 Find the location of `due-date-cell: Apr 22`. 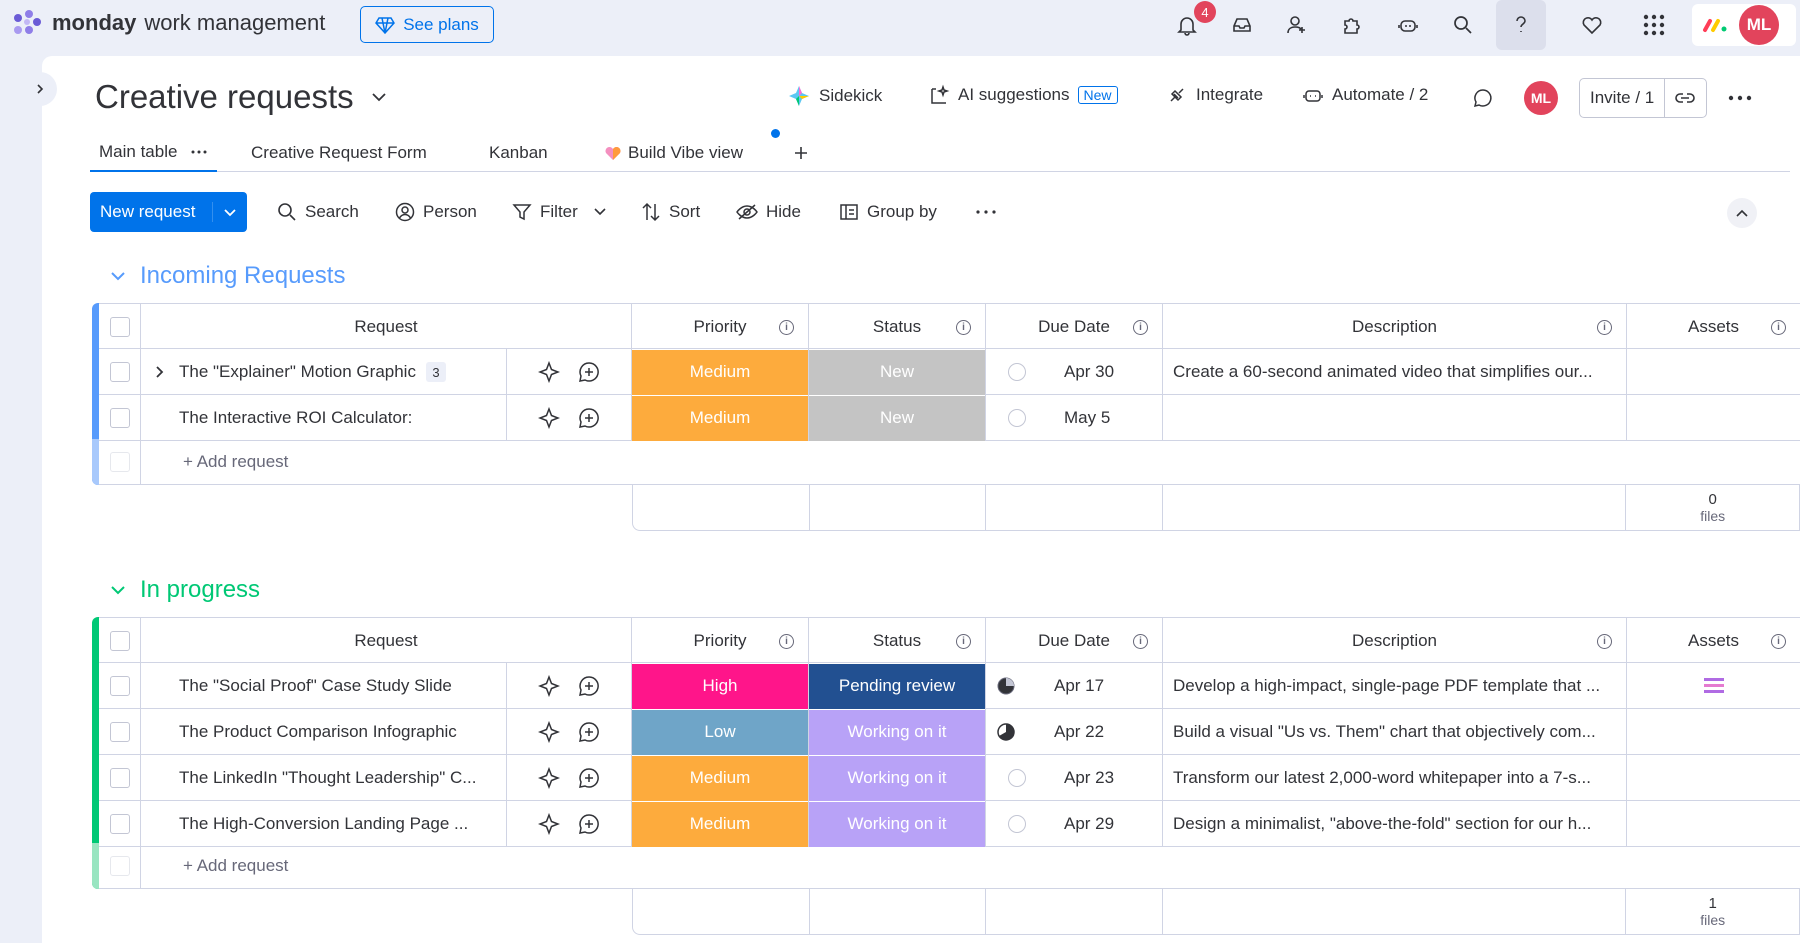

due-date-cell: Apr 22 is located at coordinates (1074, 732).